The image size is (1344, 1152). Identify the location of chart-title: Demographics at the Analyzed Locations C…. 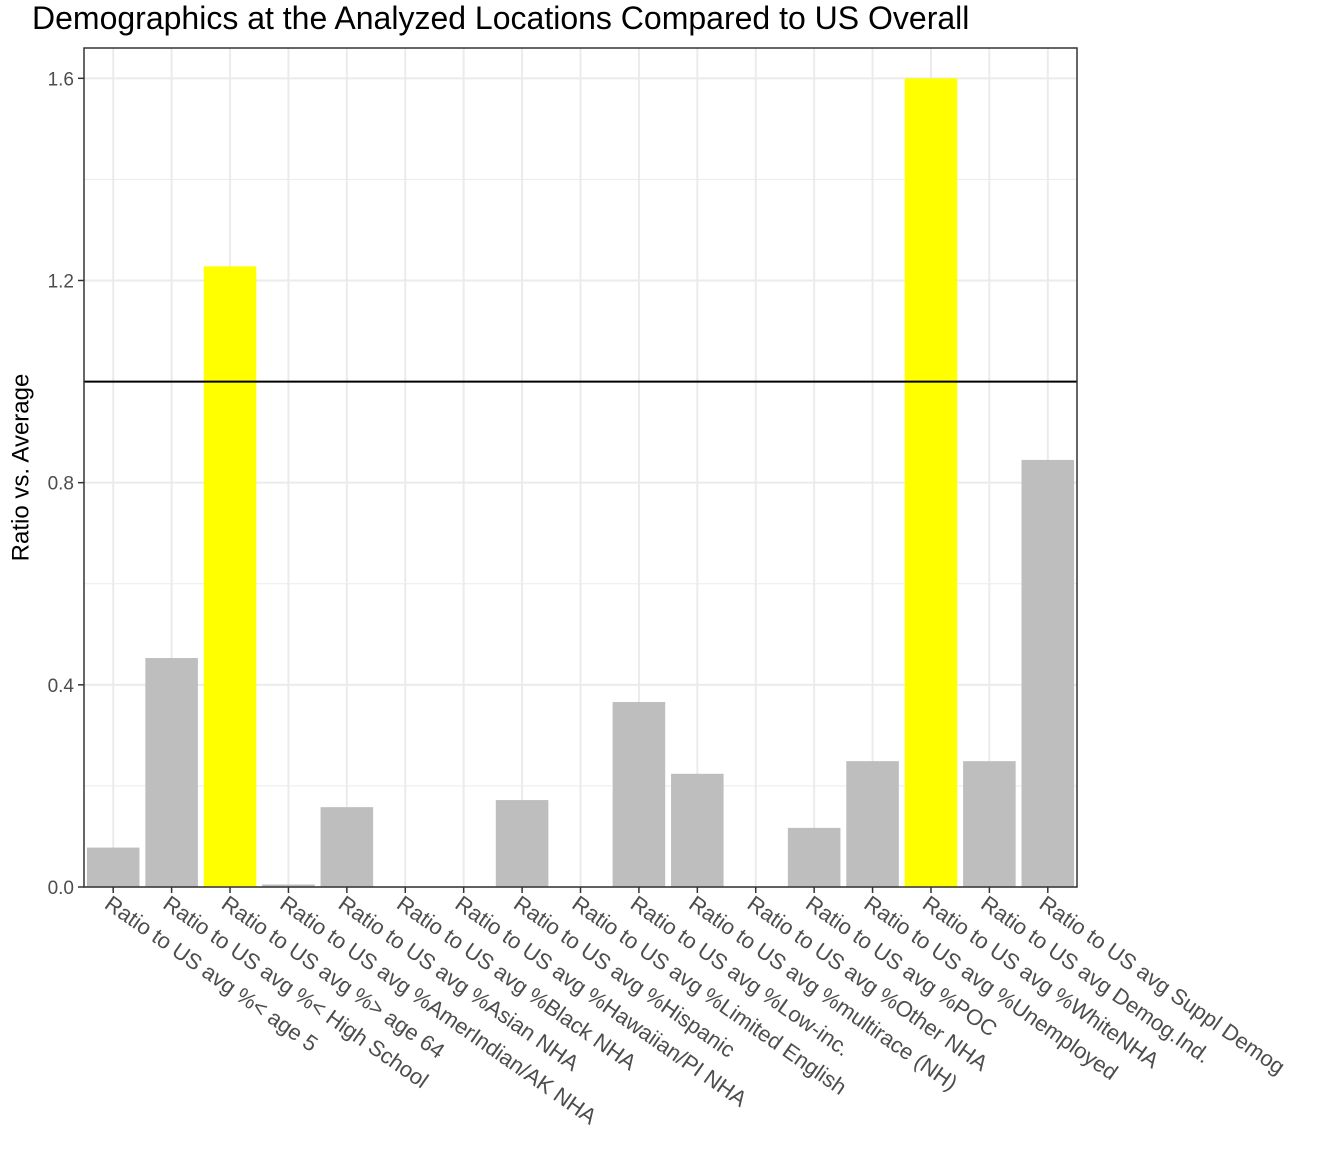
(501, 18).